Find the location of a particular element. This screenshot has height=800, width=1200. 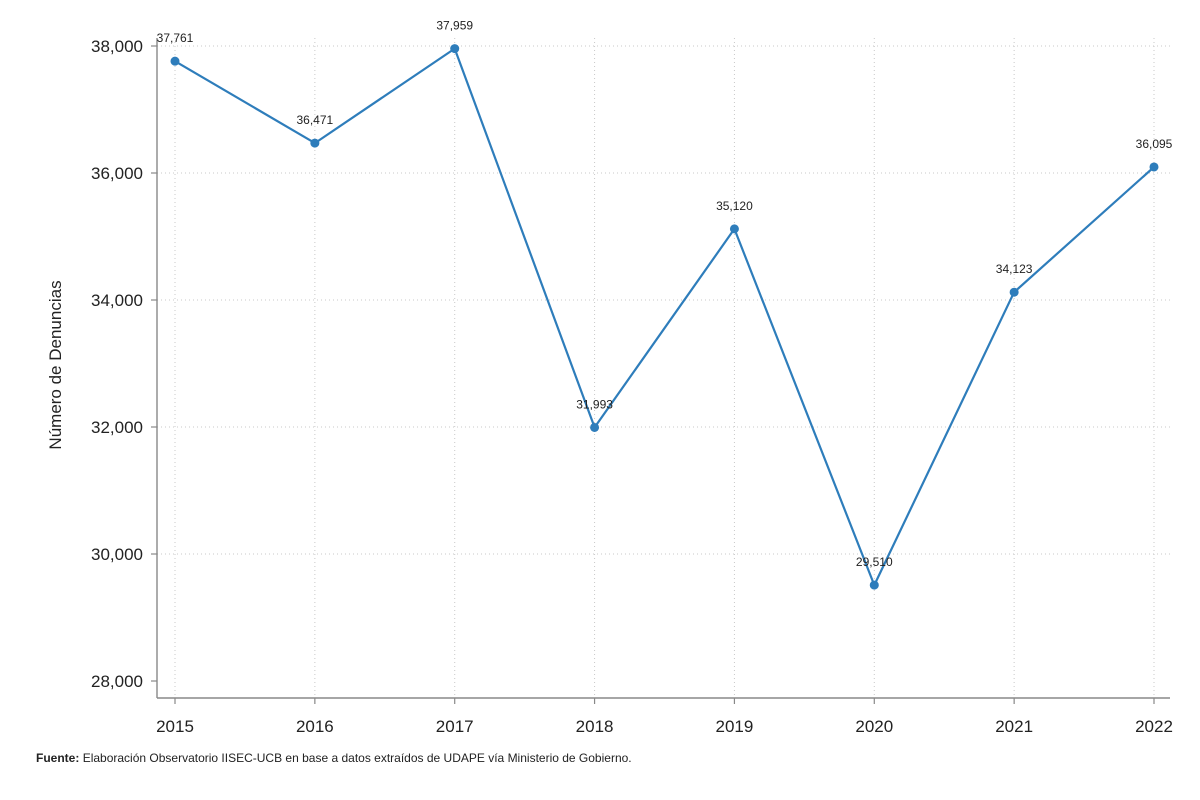

data-label: 37,959 is located at coordinates (454, 26).